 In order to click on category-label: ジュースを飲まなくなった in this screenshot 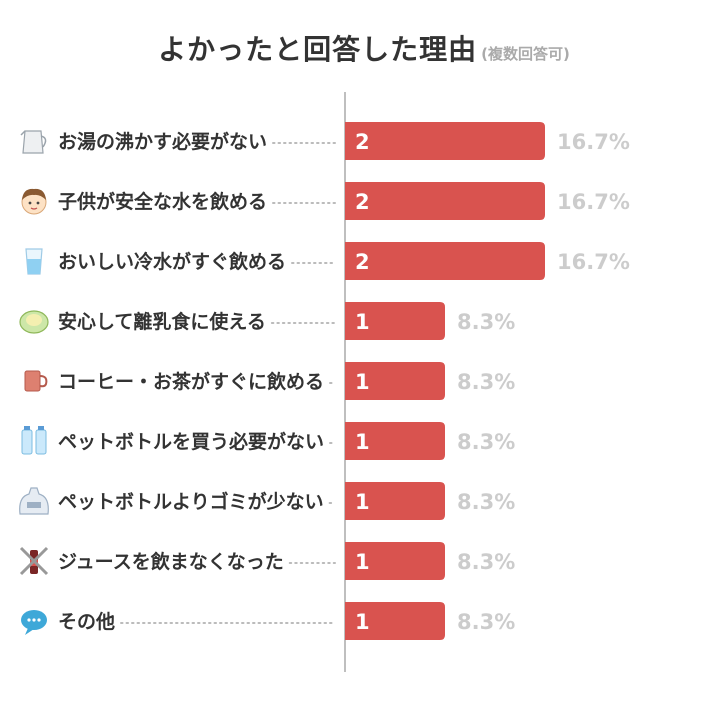, I will do `click(171, 561)`.